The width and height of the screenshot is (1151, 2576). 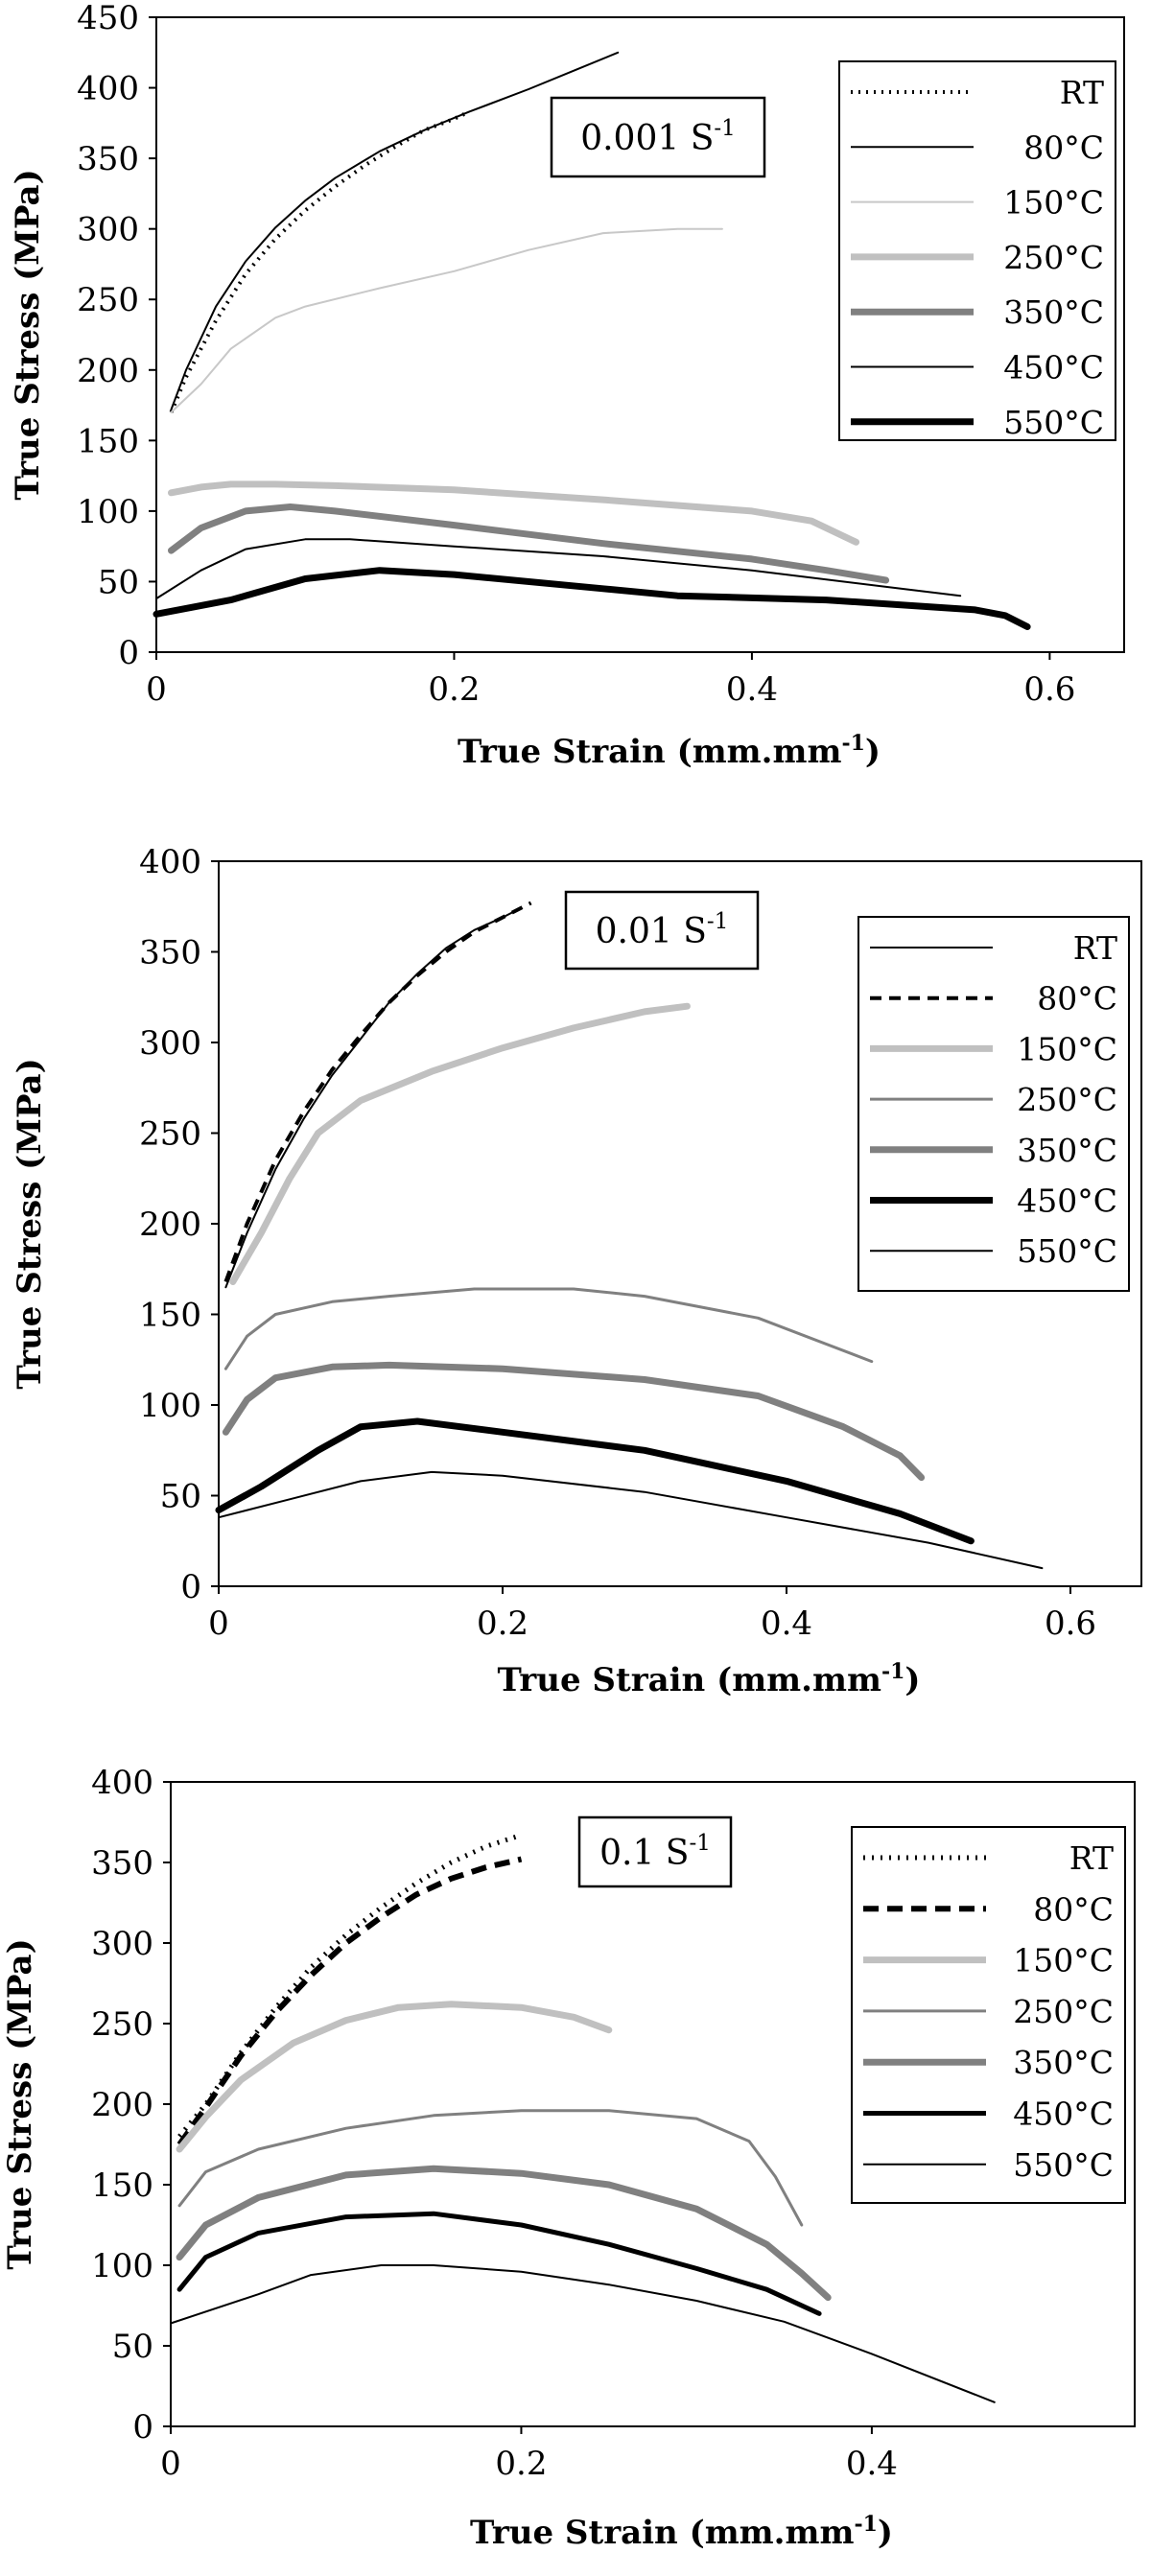 I want to click on strain-rate-label: 0.01 S-1, so click(x=662, y=930).